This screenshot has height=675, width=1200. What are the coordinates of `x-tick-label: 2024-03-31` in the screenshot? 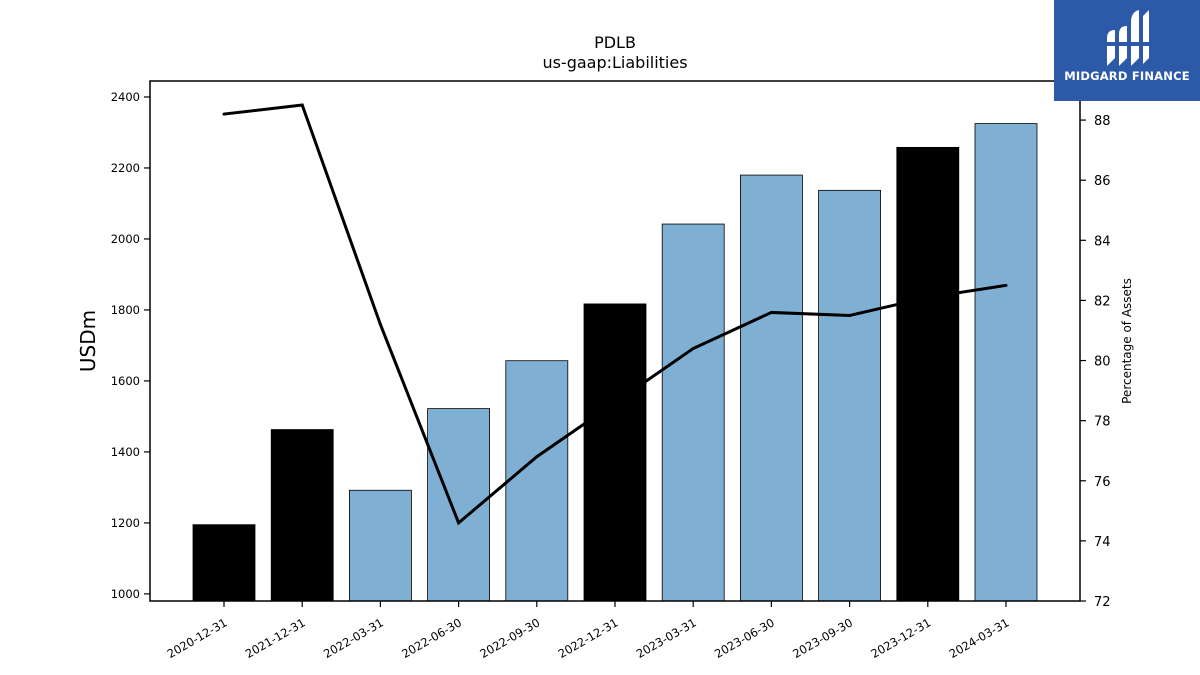 It's located at (979, 638).